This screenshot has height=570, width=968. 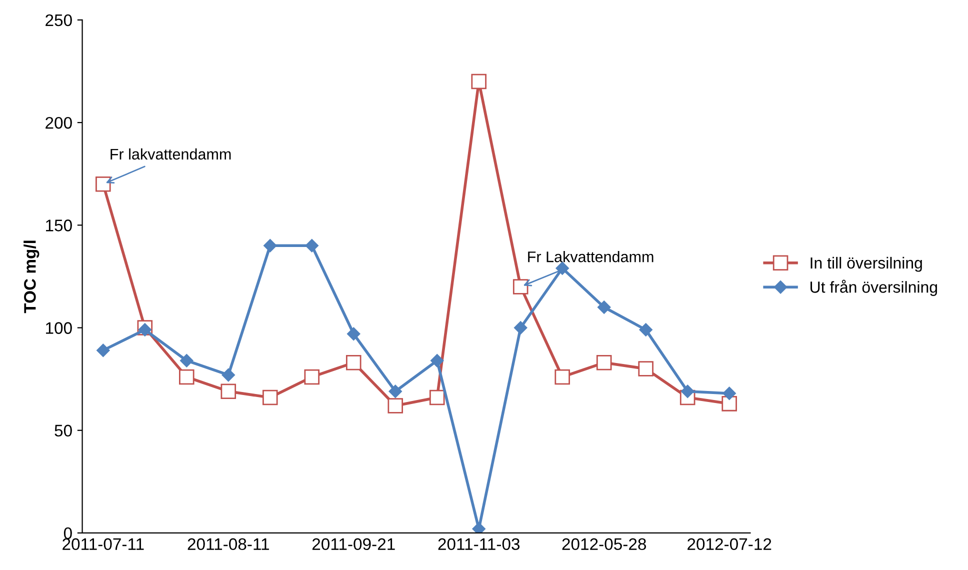 What do you see at coordinates (604, 544) in the screenshot?
I see `x-tick-label: 2012-05-28` at bounding box center [604, 544].